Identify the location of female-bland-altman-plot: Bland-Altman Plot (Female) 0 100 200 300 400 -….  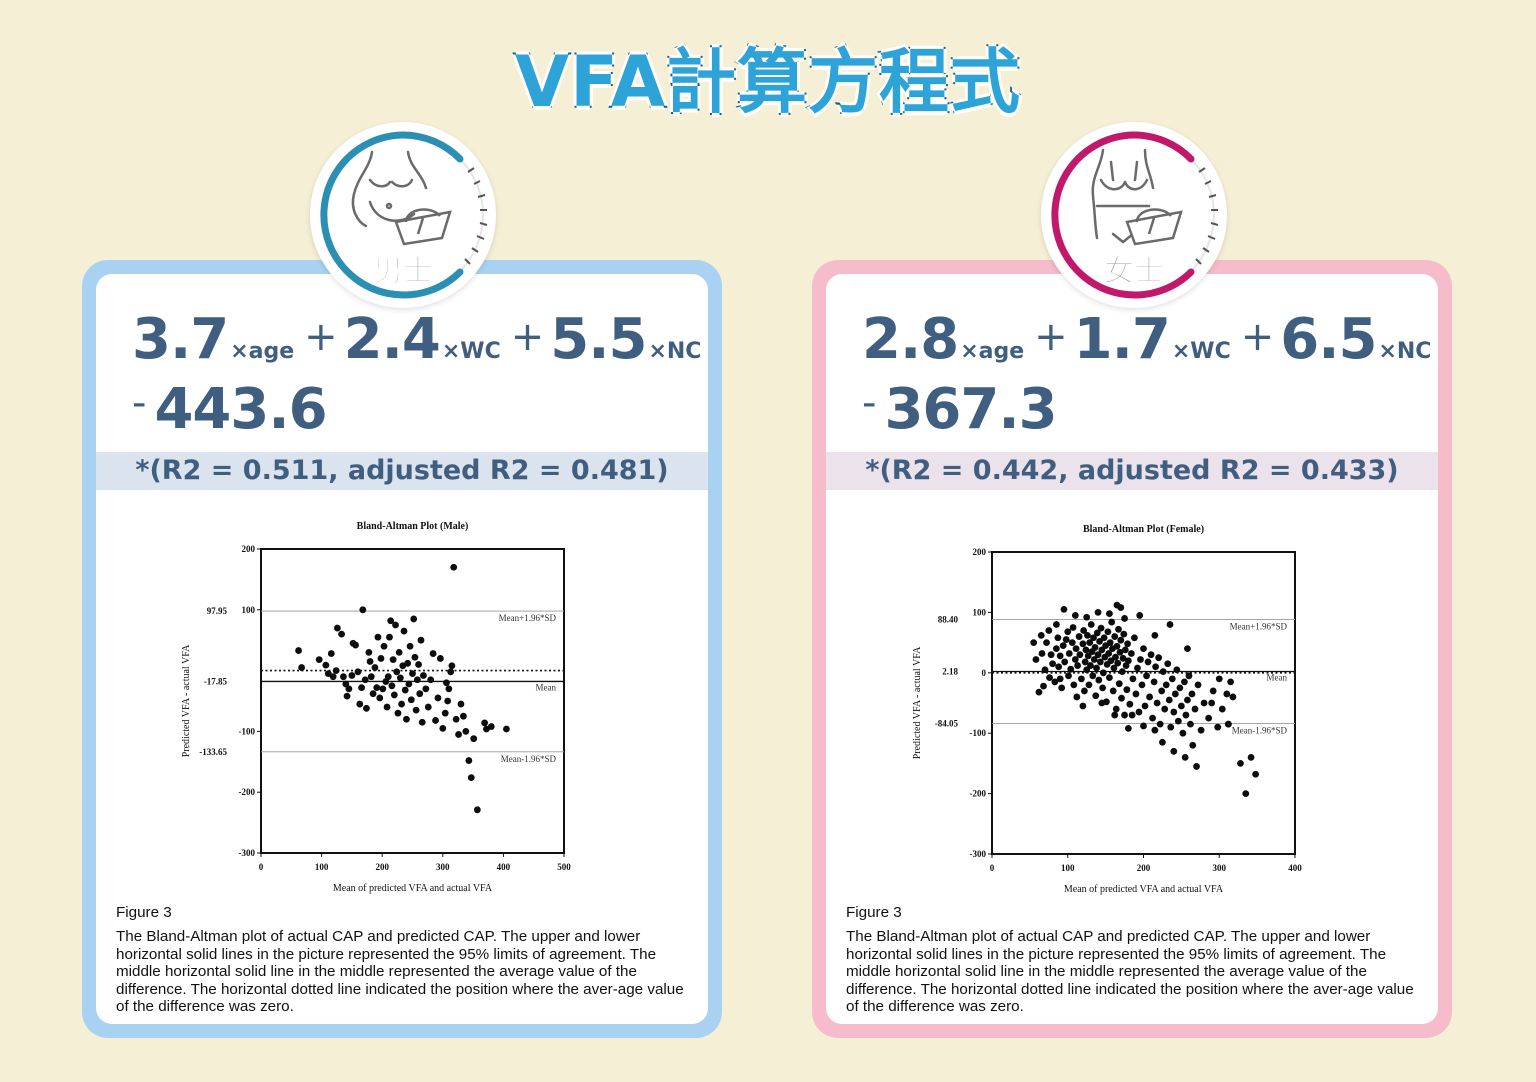
(1107, 709).